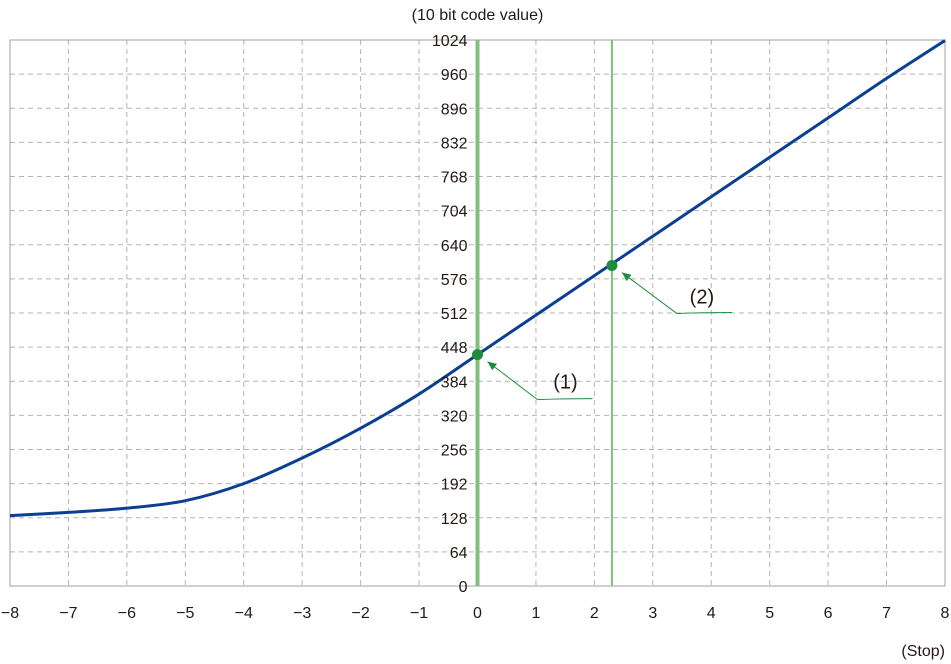 The height and width of the screenshot is (664, 951). What do you see at coordinates (454, 382) in the screenshot?
I see `y-tick-label: 384` at bounding box center [454, 382].